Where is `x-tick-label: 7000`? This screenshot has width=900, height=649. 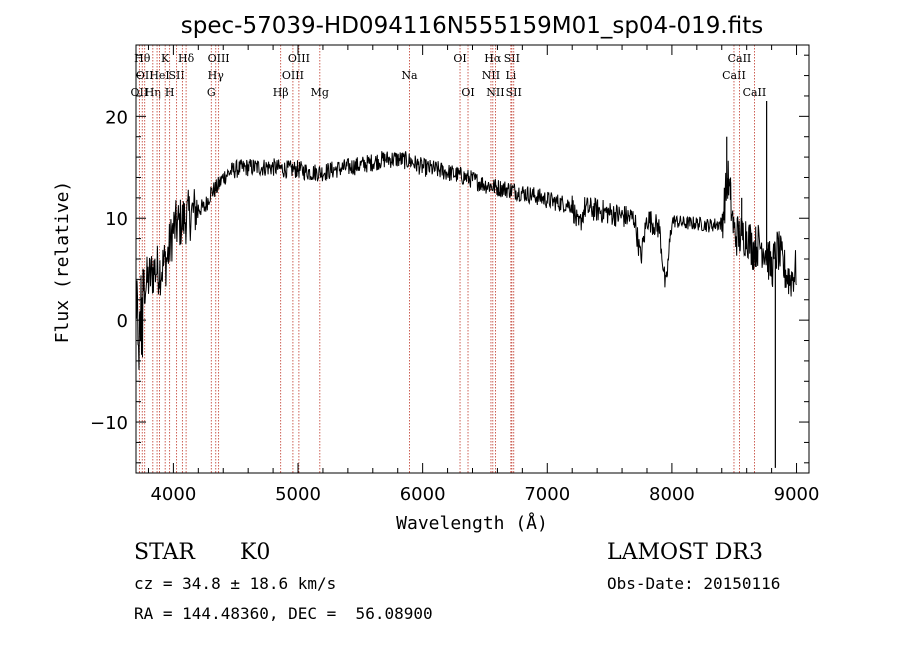 x-tick-label: 7000 is located at coordinates (547, 494).